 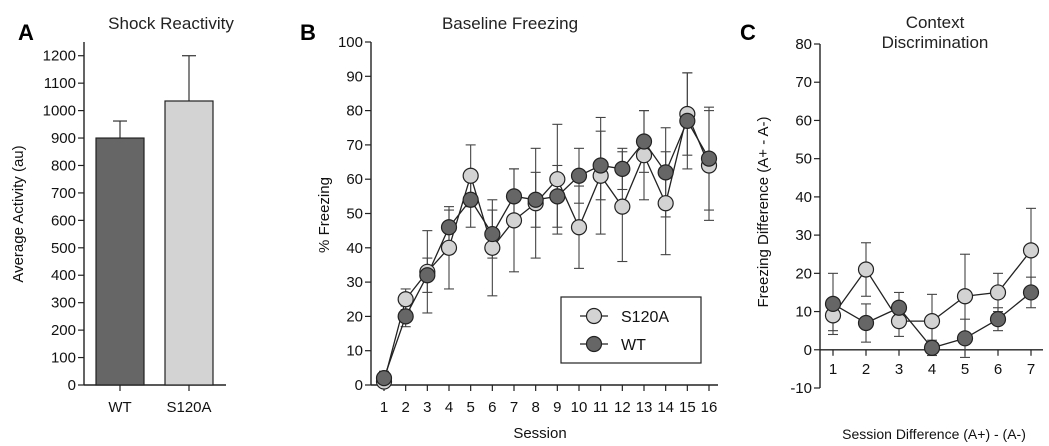 What do you see at coordinates (120, 261) in the screenshot?
I see `panel-a-bar-wt` at bounding box center [120, 261].